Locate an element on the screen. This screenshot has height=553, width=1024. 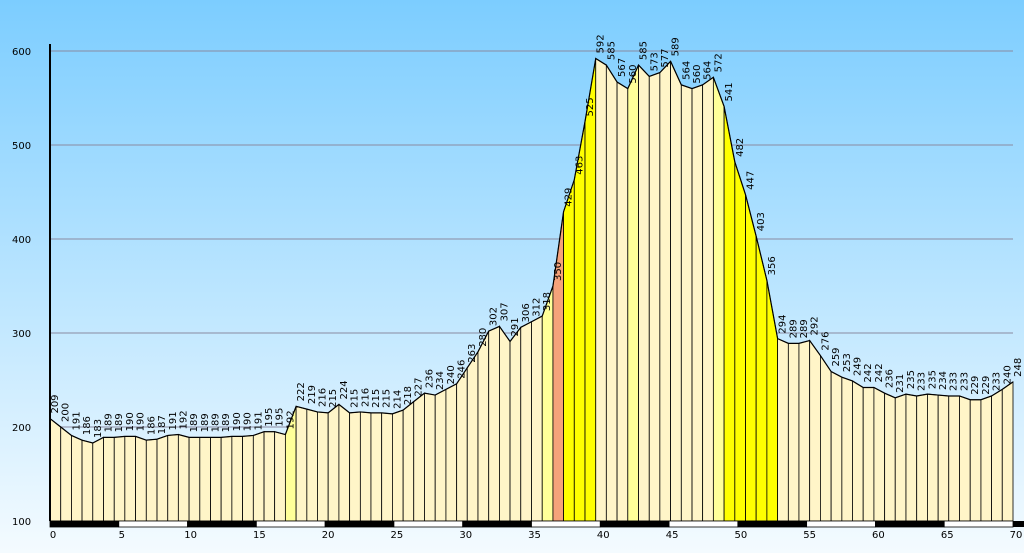
value-label: 236 is located at coordinates (429, 378).